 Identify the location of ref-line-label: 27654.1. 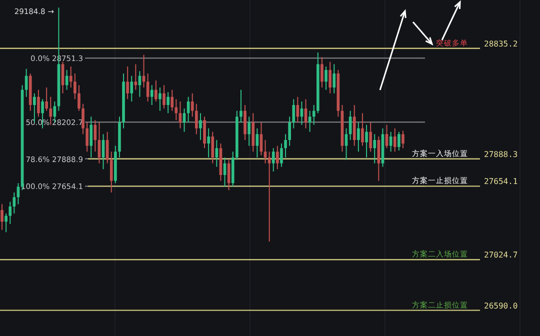
(501, 181).